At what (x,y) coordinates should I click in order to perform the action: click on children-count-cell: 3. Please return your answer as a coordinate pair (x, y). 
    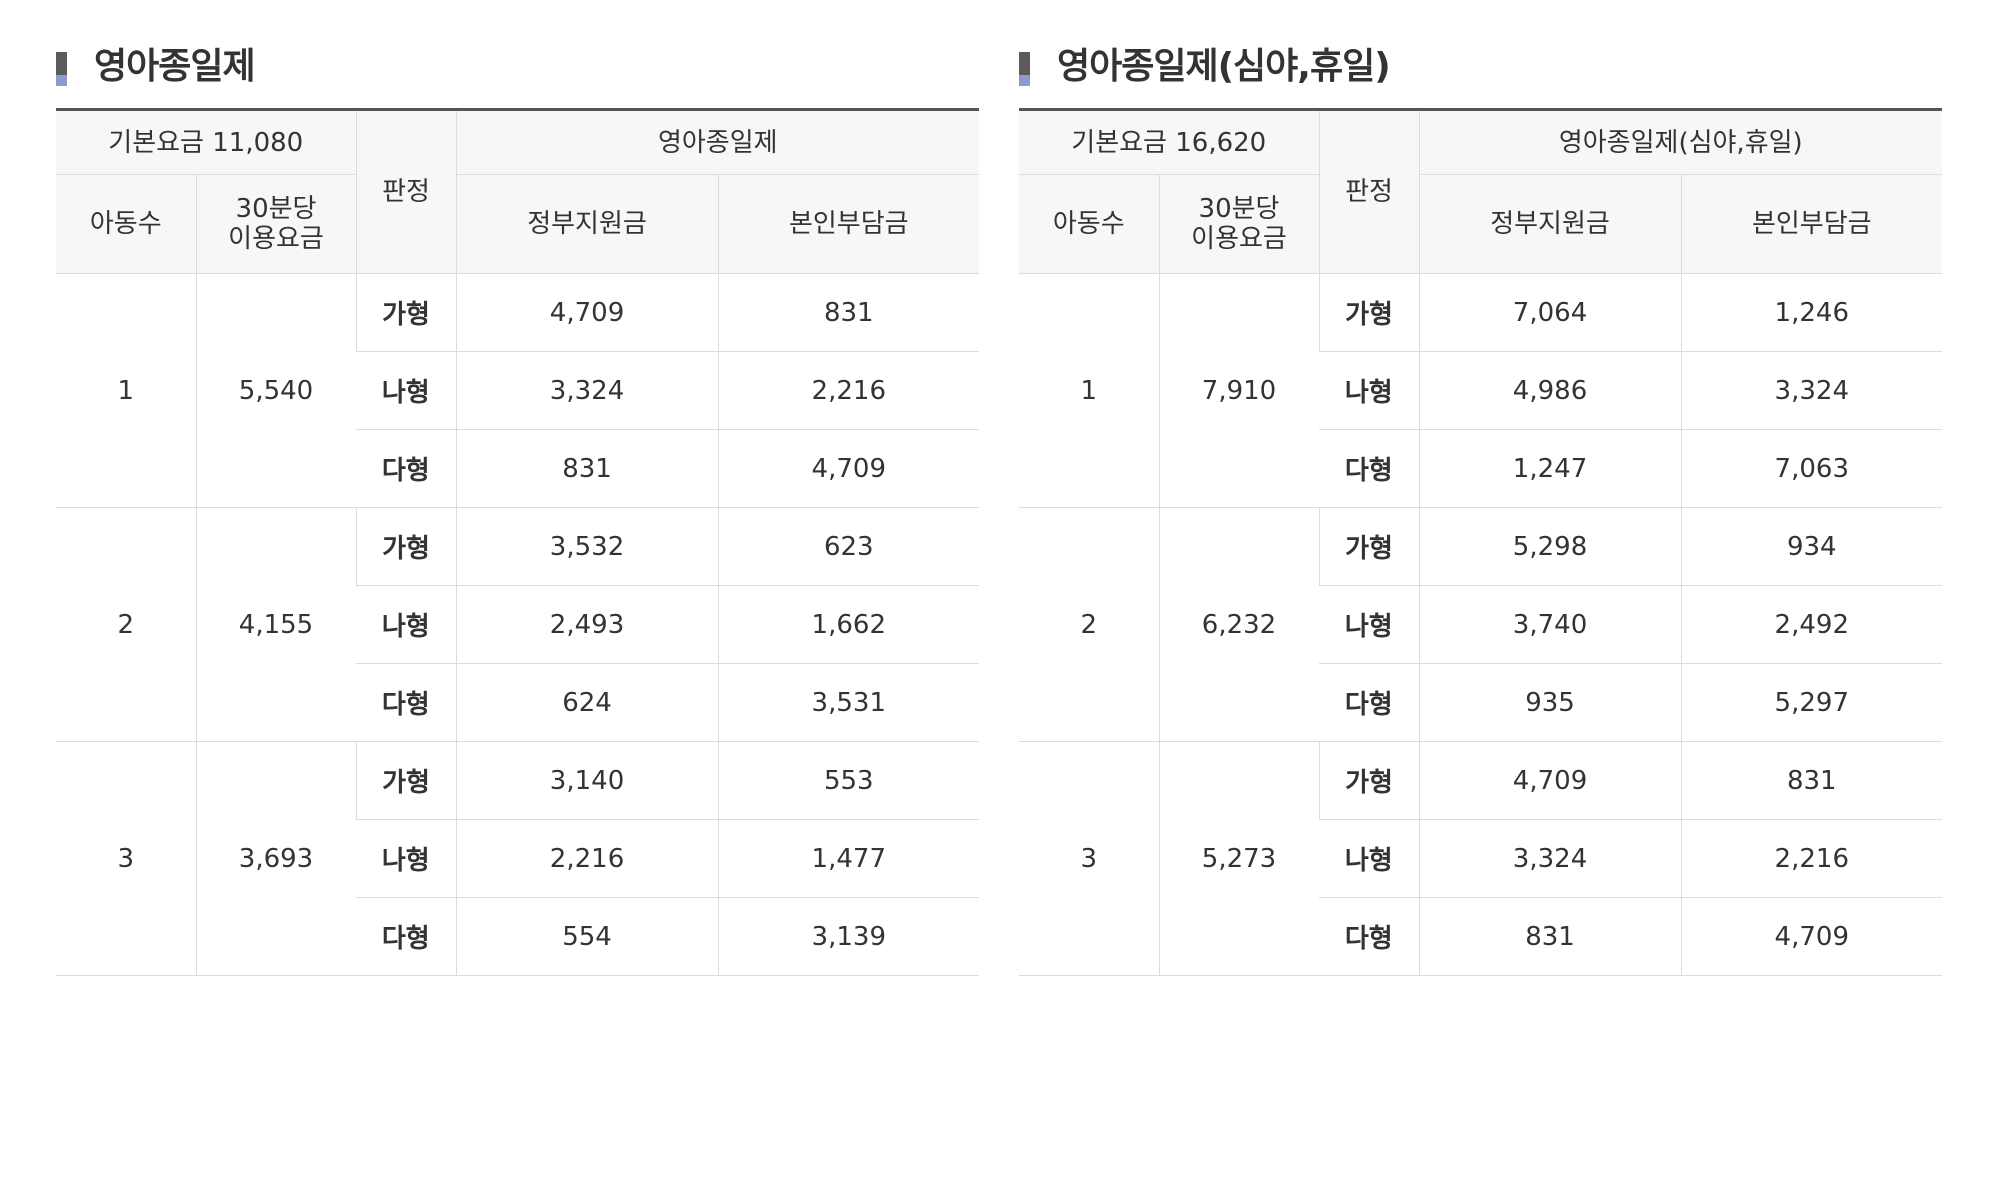
    Looking at the image, I should click on (1089, 858).